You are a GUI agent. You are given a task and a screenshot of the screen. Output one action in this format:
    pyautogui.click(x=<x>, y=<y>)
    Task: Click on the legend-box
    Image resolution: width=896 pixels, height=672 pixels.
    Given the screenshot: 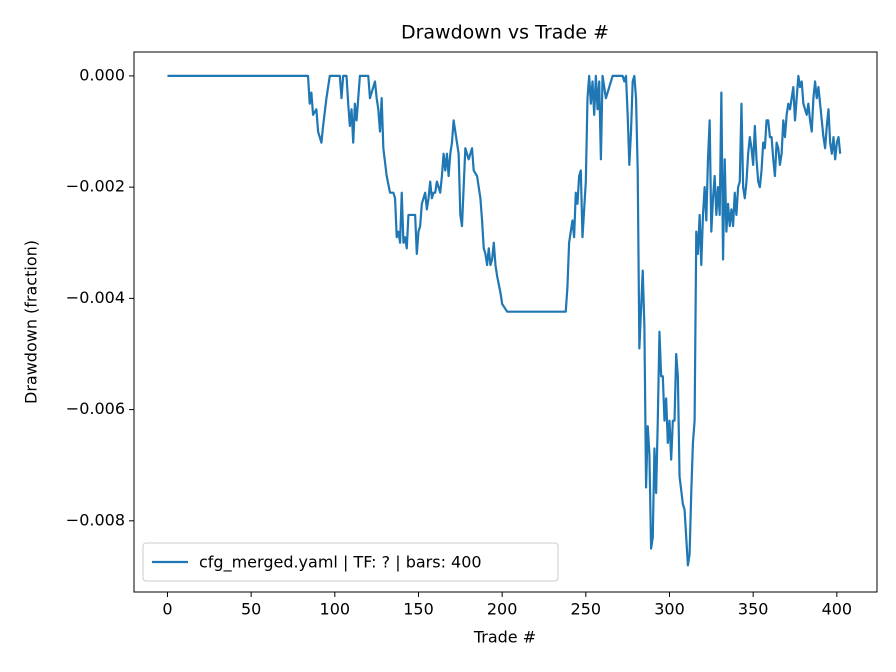 What is the action you would take?
    pyautogui.click(x=350, y=562)
    